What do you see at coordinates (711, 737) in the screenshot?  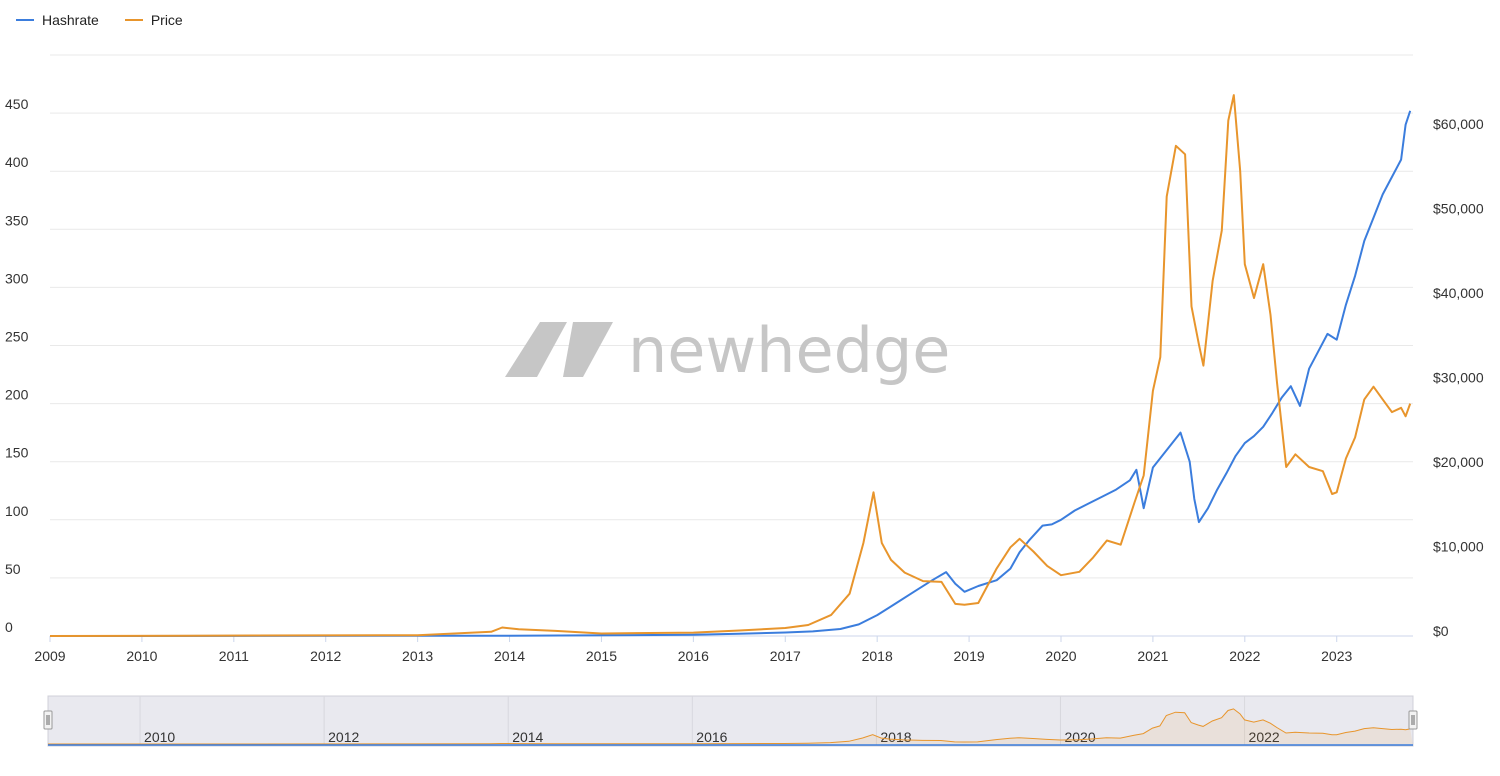 I see `navigator-tick-label: 2016` at bounding box center [711, 737].